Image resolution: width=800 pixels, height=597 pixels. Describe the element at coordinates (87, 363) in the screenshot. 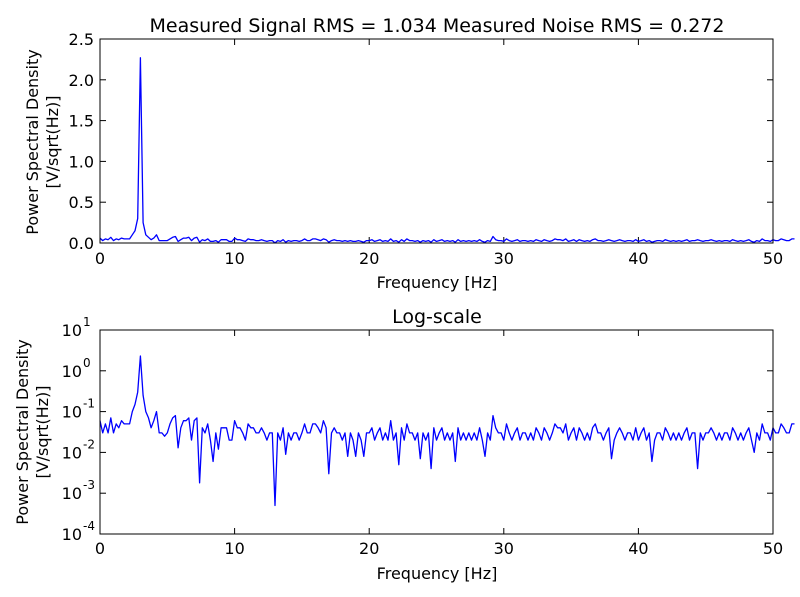

I see `bottom-y-tick-exponent: 0` at that location.